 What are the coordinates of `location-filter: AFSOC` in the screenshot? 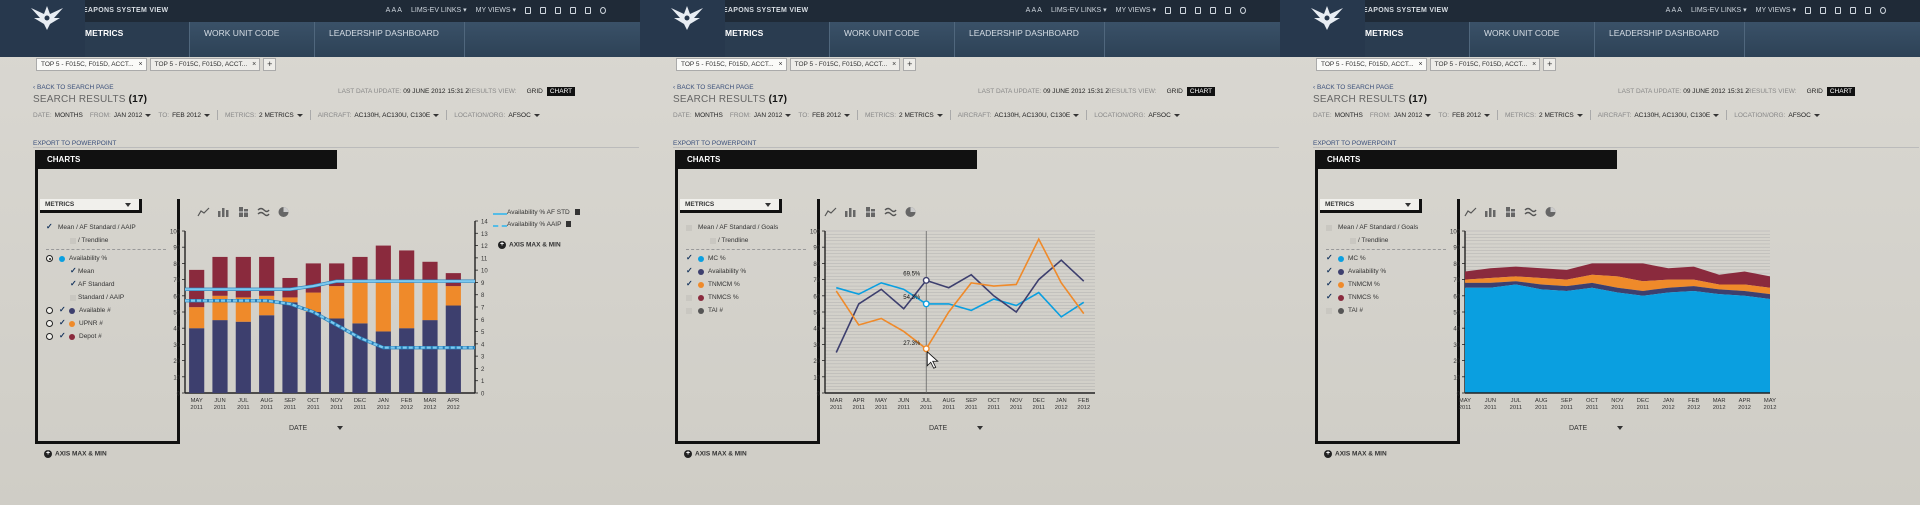 It's located at (519, 115).